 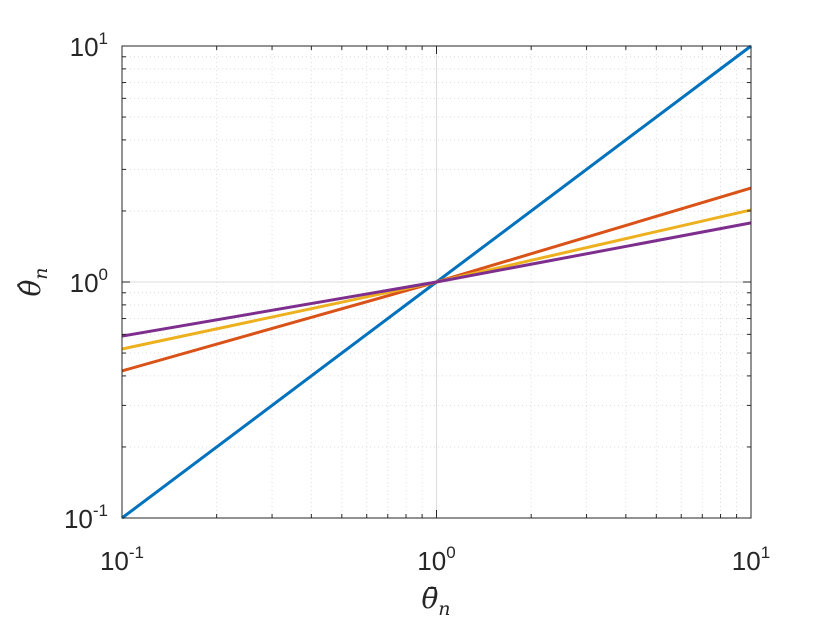 I want to click on y-tick-label-2: 10⁰, so click(x=89, y=281).